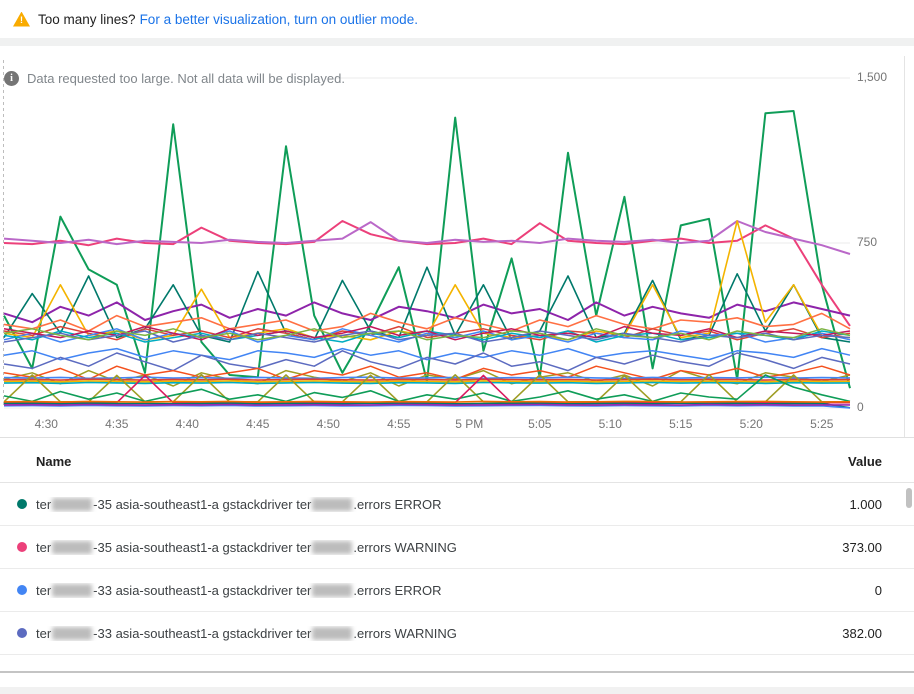 The image size is (914, 694). What do you see at coordinates (862, 547) in the screenshot?
I see `series-value: 373.00` at bounding box center [862, 547].